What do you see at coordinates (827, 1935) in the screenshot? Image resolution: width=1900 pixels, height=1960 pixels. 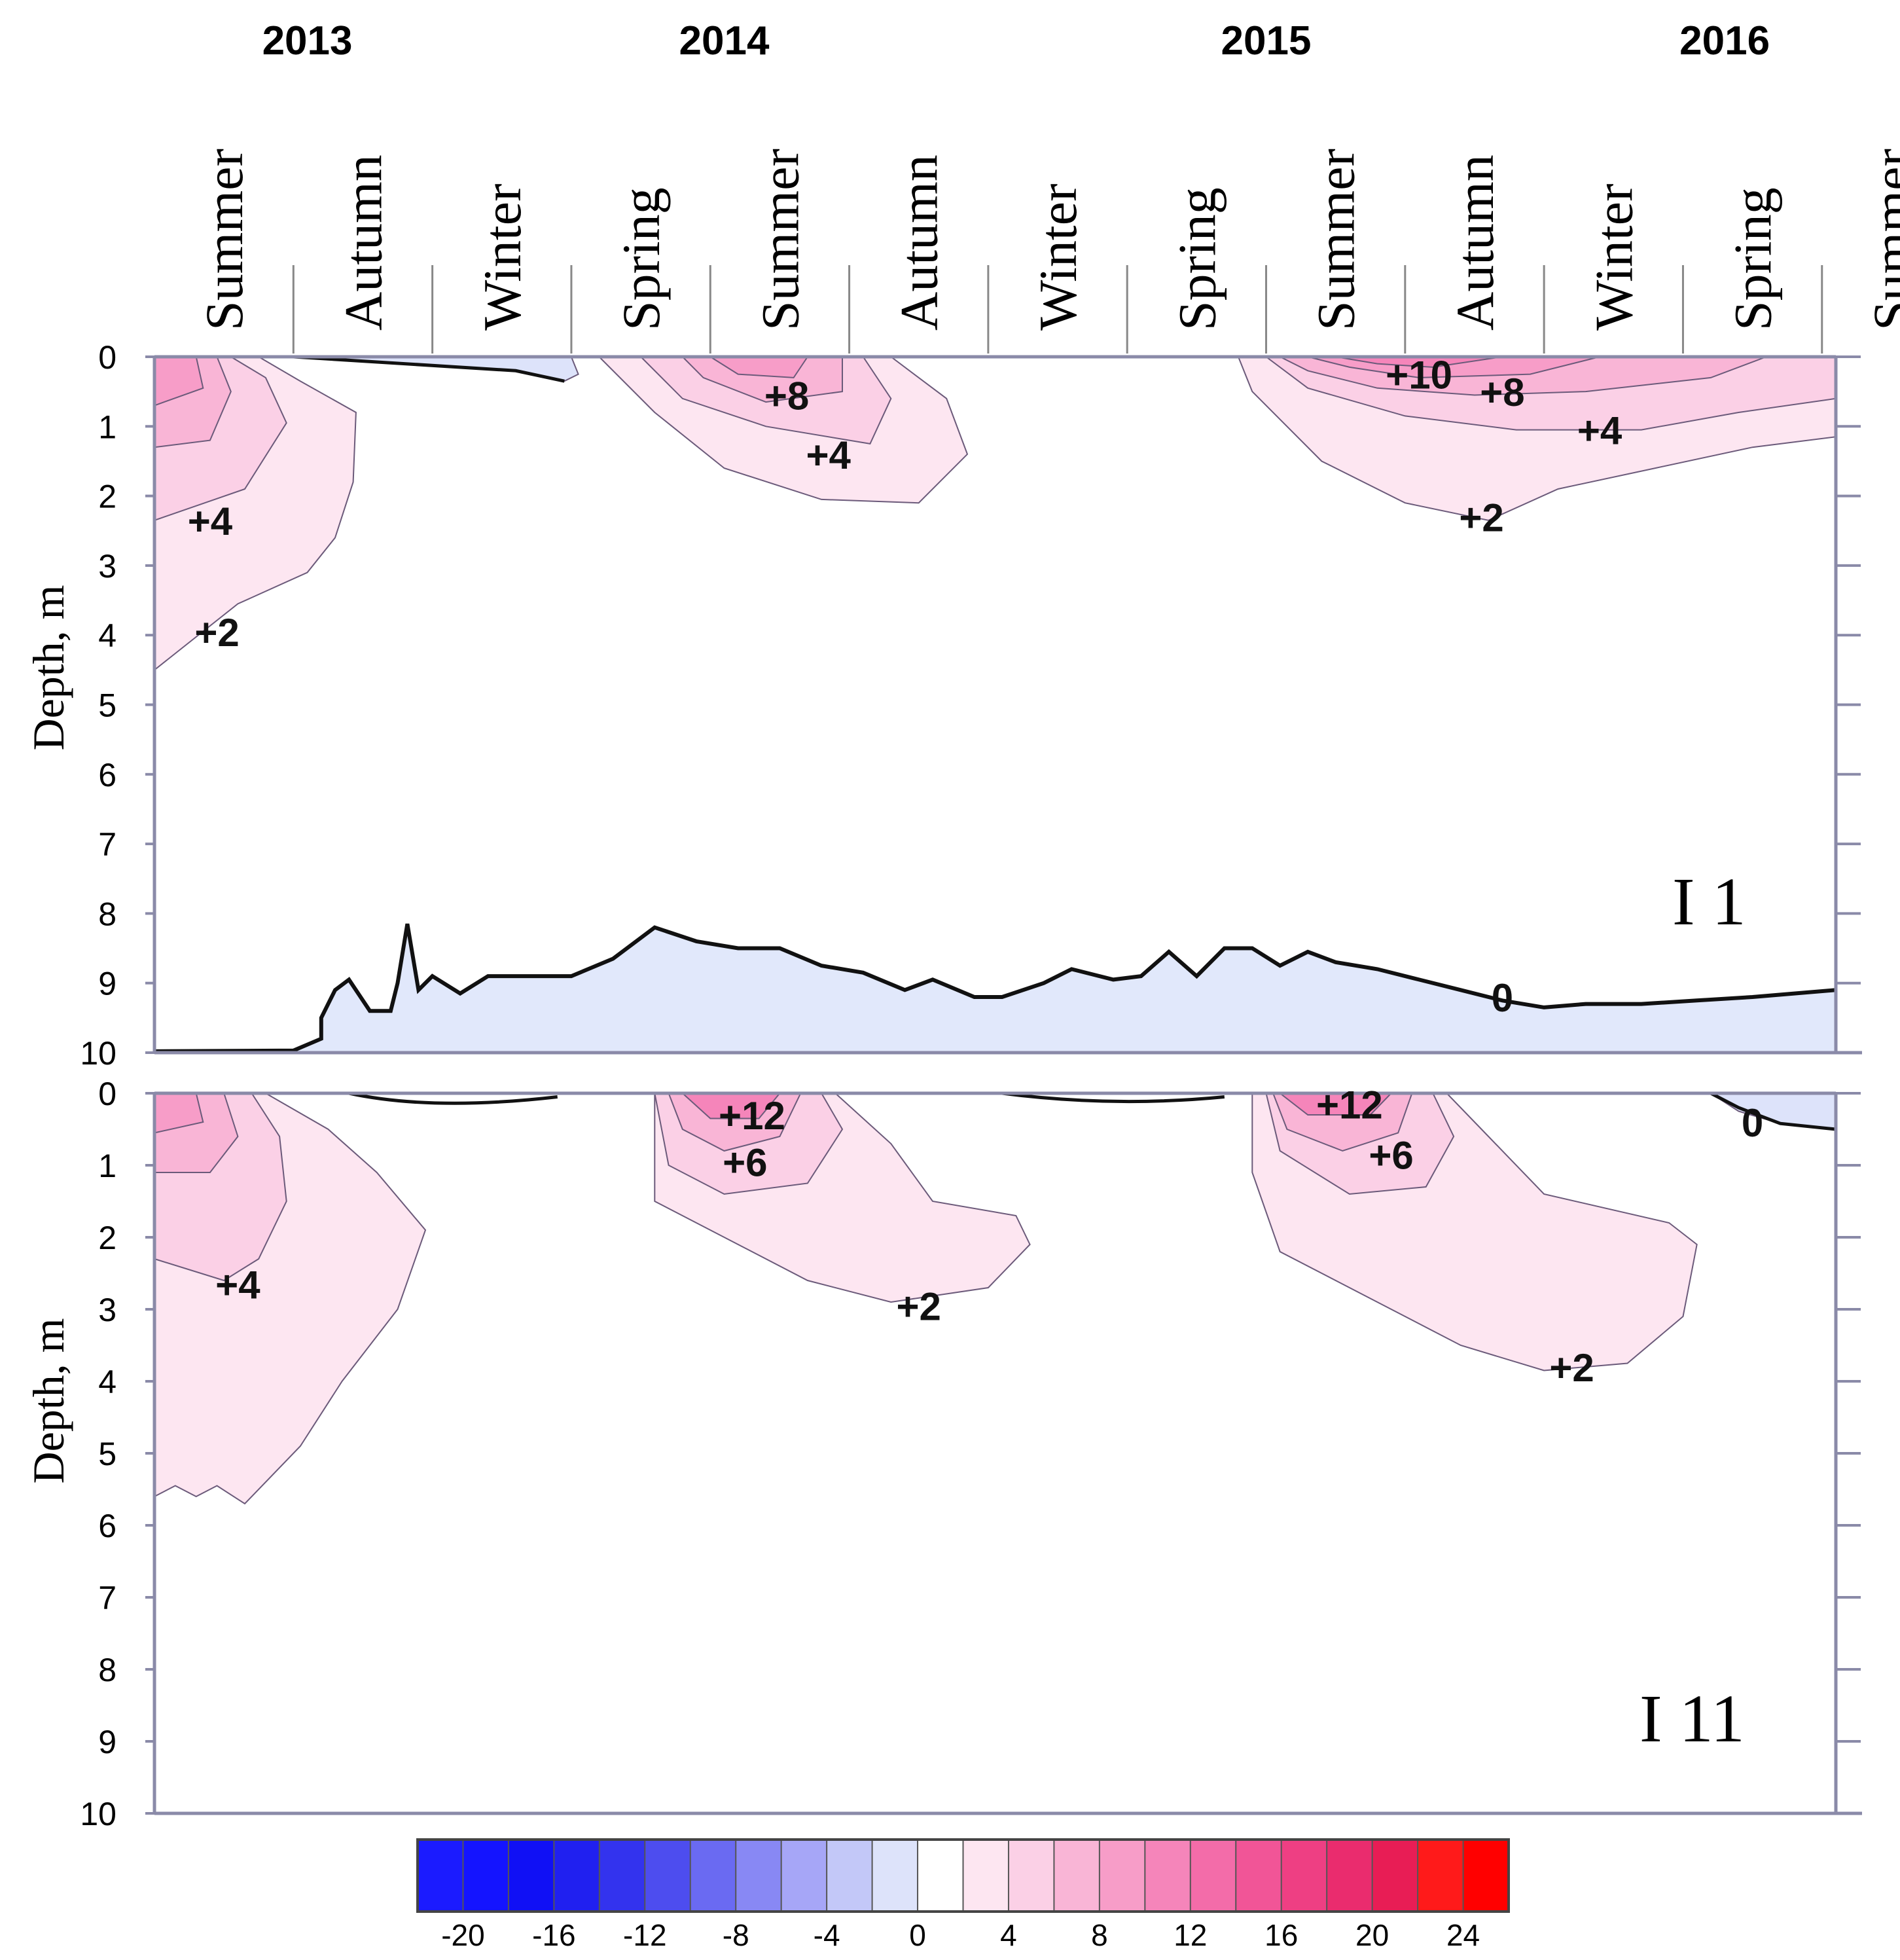 I see `colorbar-tick-label: -4` at bounding box center [827, 1935].